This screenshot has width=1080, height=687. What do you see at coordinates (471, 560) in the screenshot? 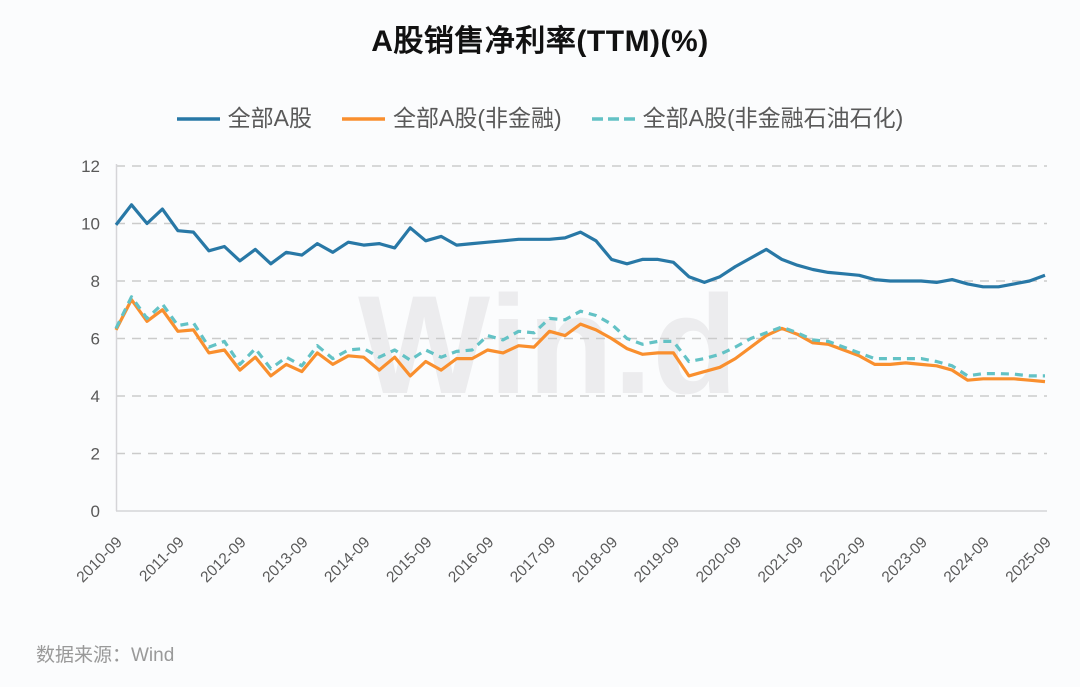
I see `x-tick-label: 2016-09` at bounding box center [471, 560].